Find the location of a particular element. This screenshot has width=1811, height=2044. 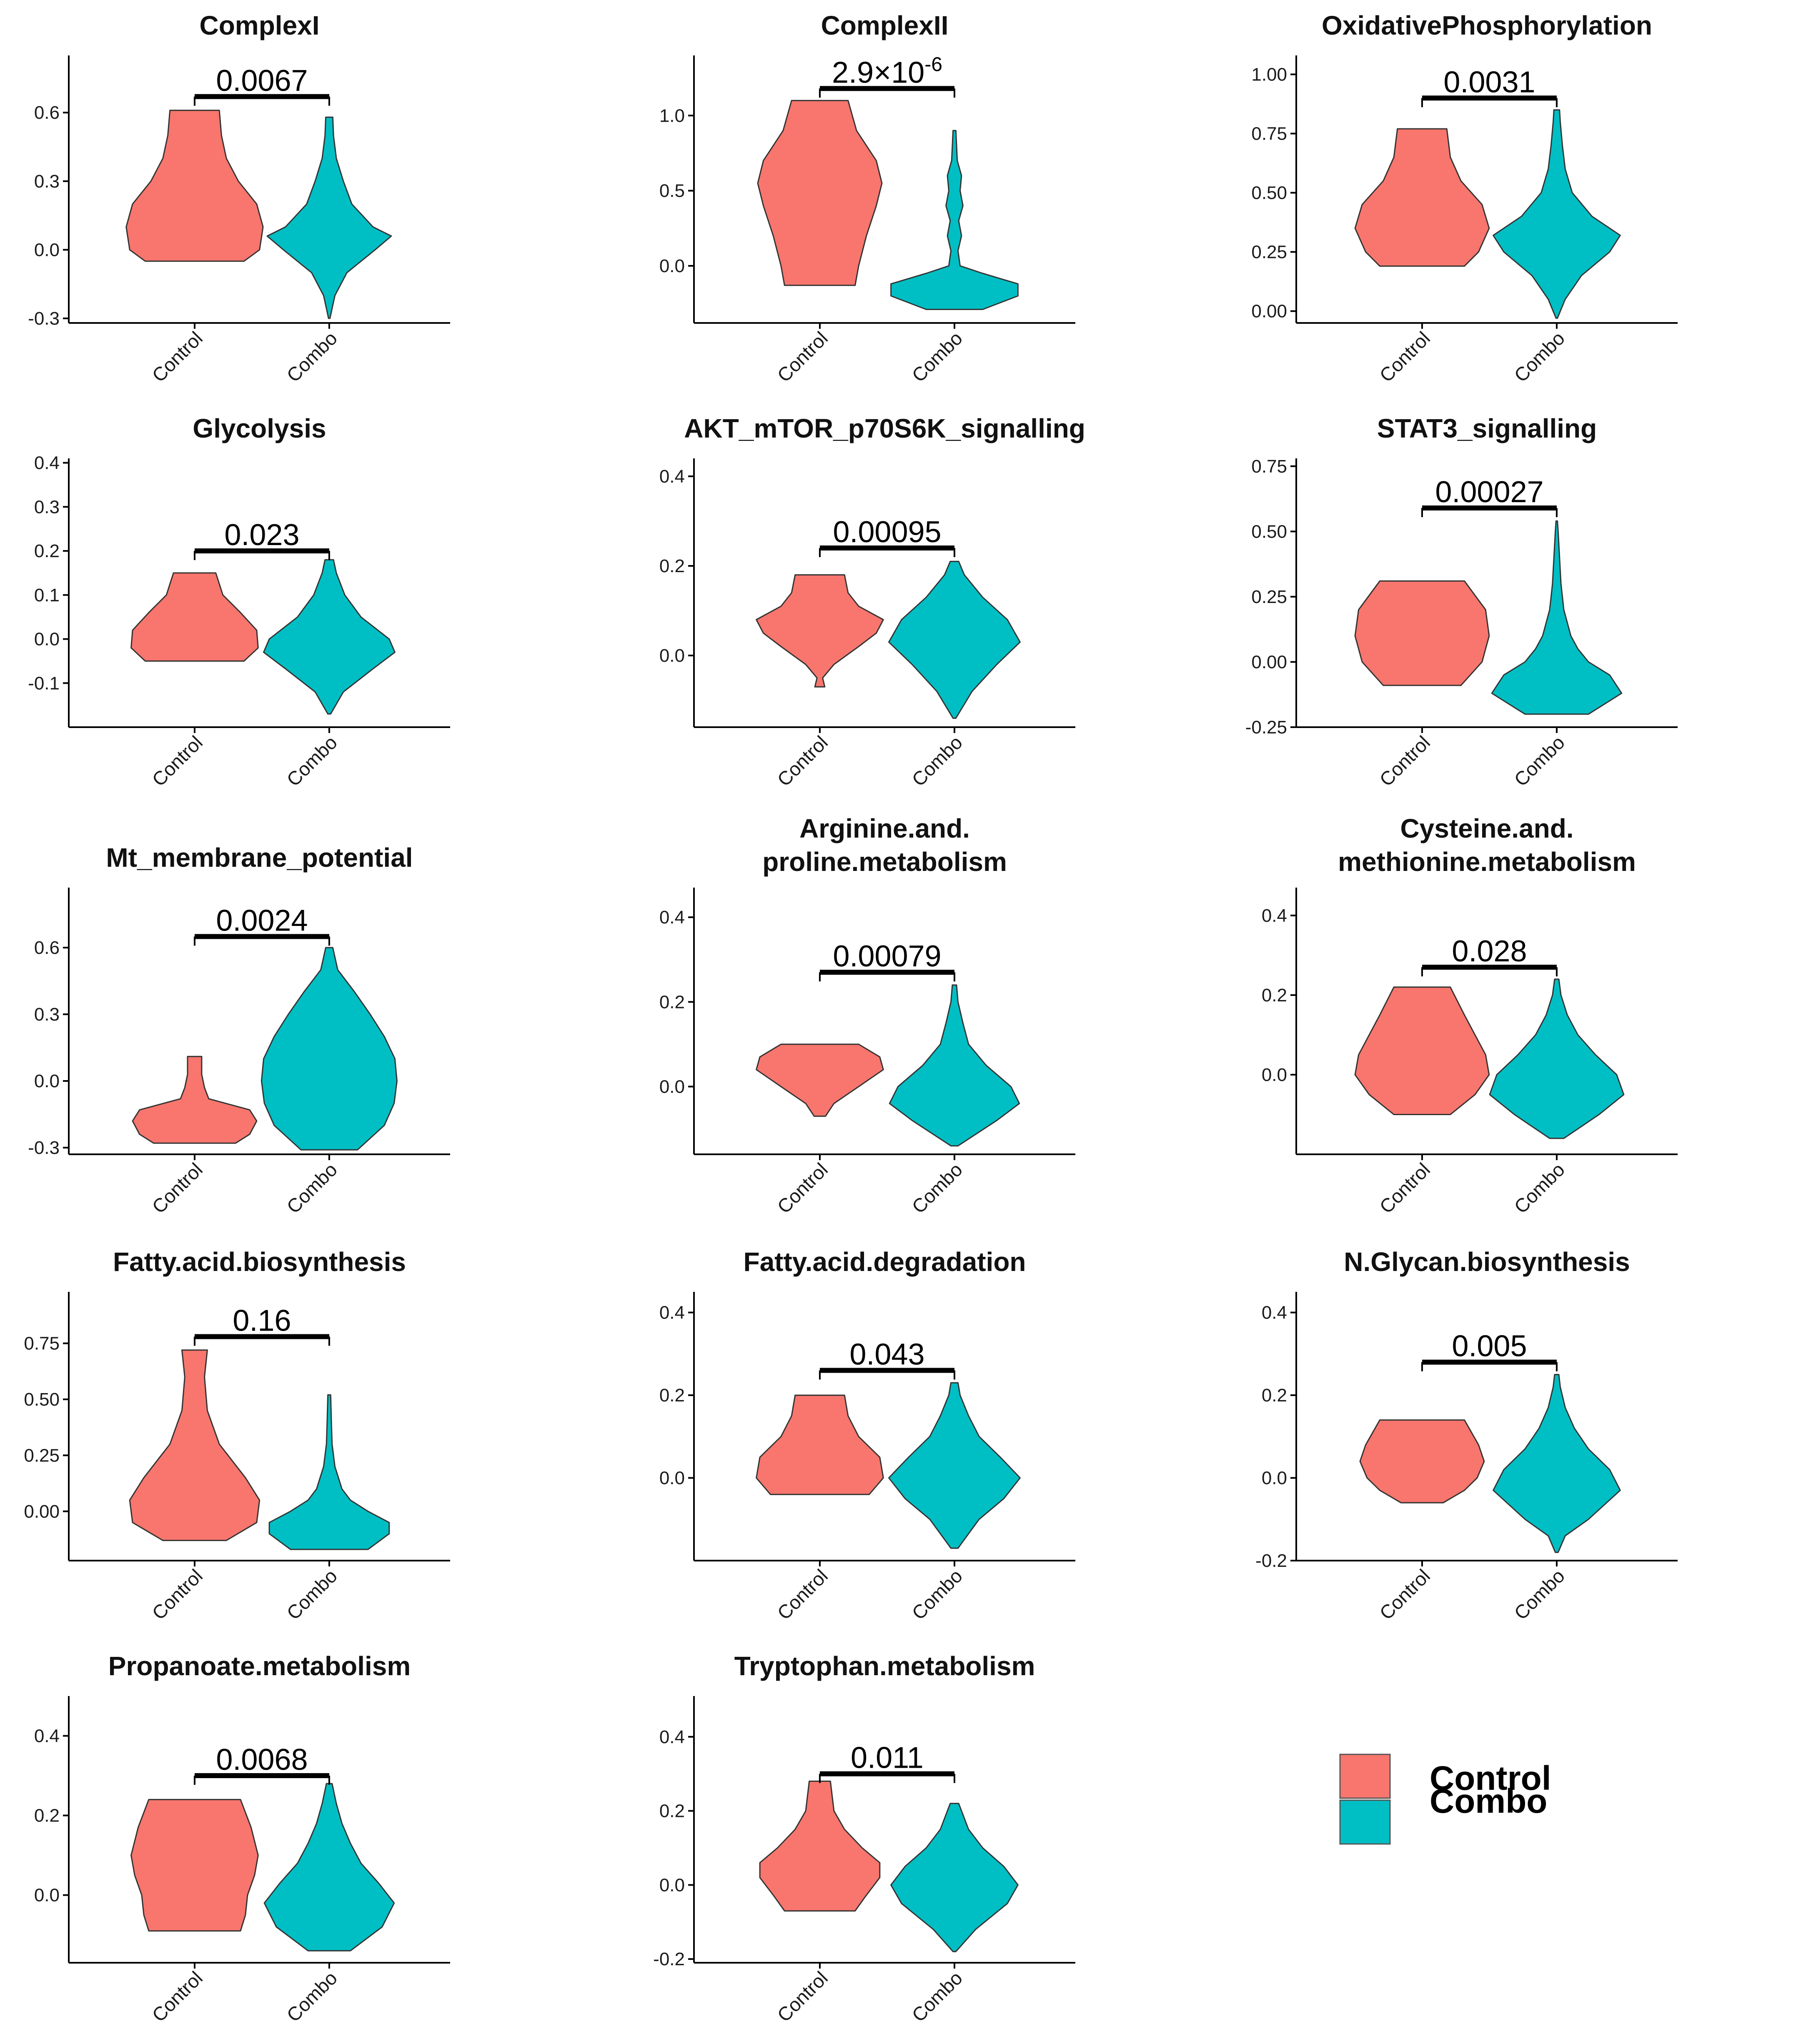

p-value-label: 2.9×10⁻⁶ is located at coordinates (887, 71).